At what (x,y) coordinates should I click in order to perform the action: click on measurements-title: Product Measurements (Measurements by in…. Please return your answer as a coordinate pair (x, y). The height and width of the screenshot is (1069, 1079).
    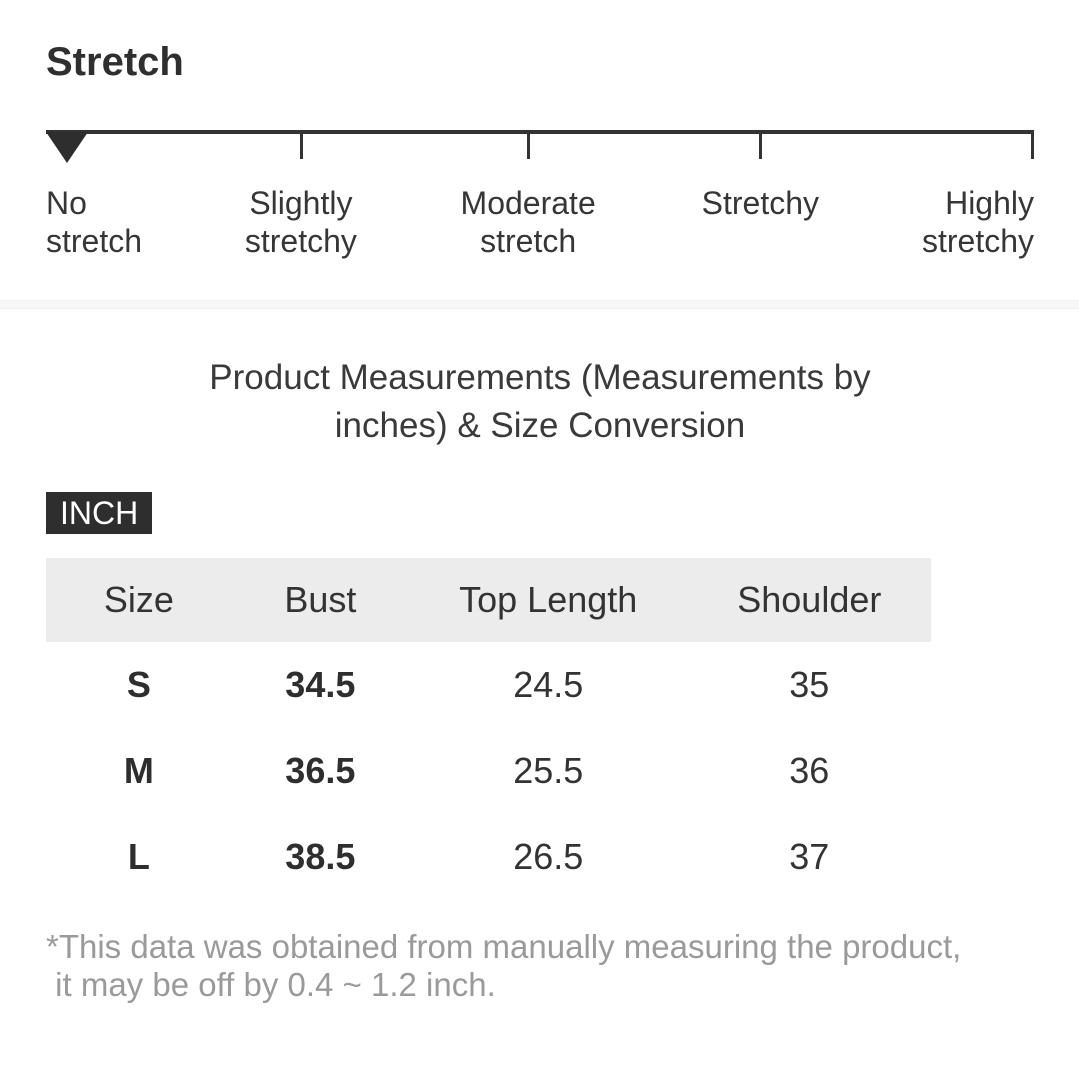
    Looking at the image, I should click on (540, 401).